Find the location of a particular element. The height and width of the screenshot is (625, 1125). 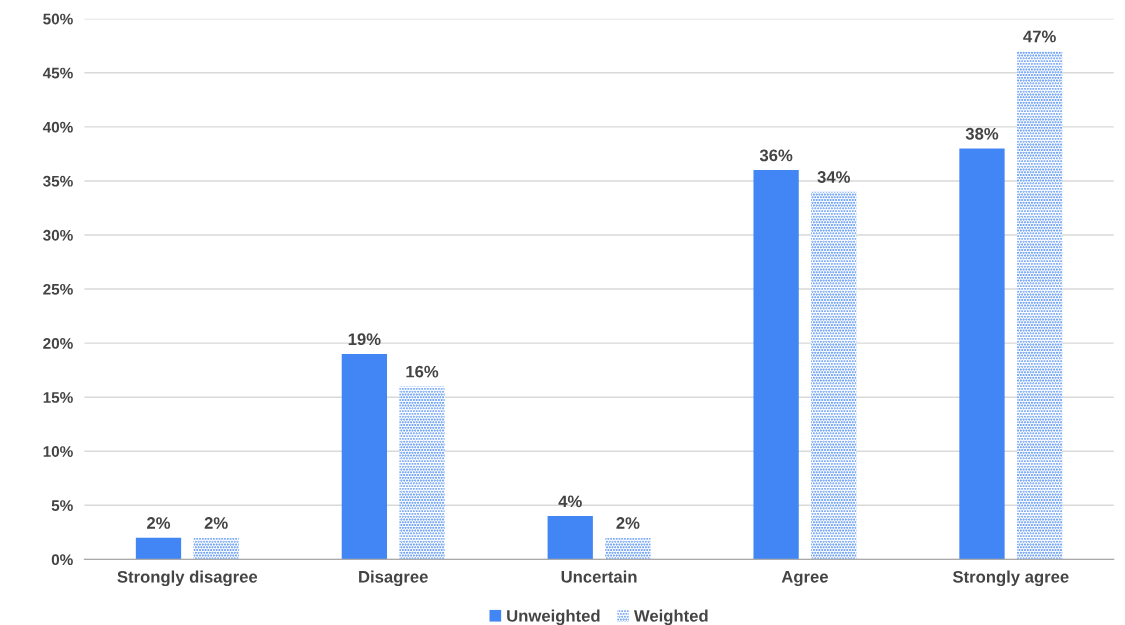

data-label: 47% is located at coordinates (1039, 36).